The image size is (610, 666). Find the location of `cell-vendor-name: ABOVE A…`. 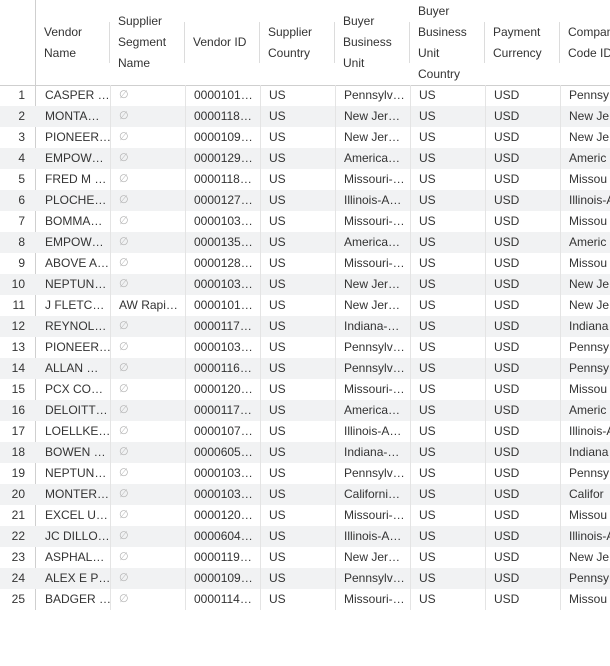

cell-vendor-name: ABOVE A… is located at coordinates (77, 263).